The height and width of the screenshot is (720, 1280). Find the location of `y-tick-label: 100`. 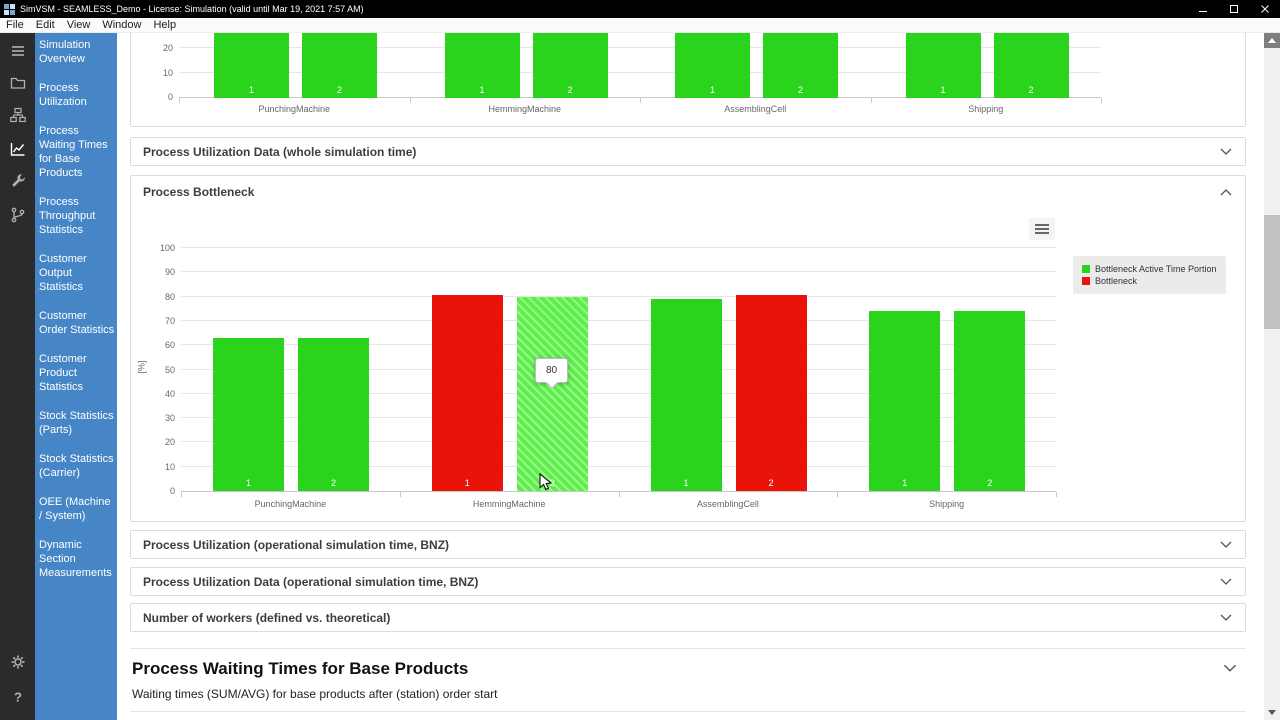

y-tick-label: 100 is located at coordinates (167, 248).